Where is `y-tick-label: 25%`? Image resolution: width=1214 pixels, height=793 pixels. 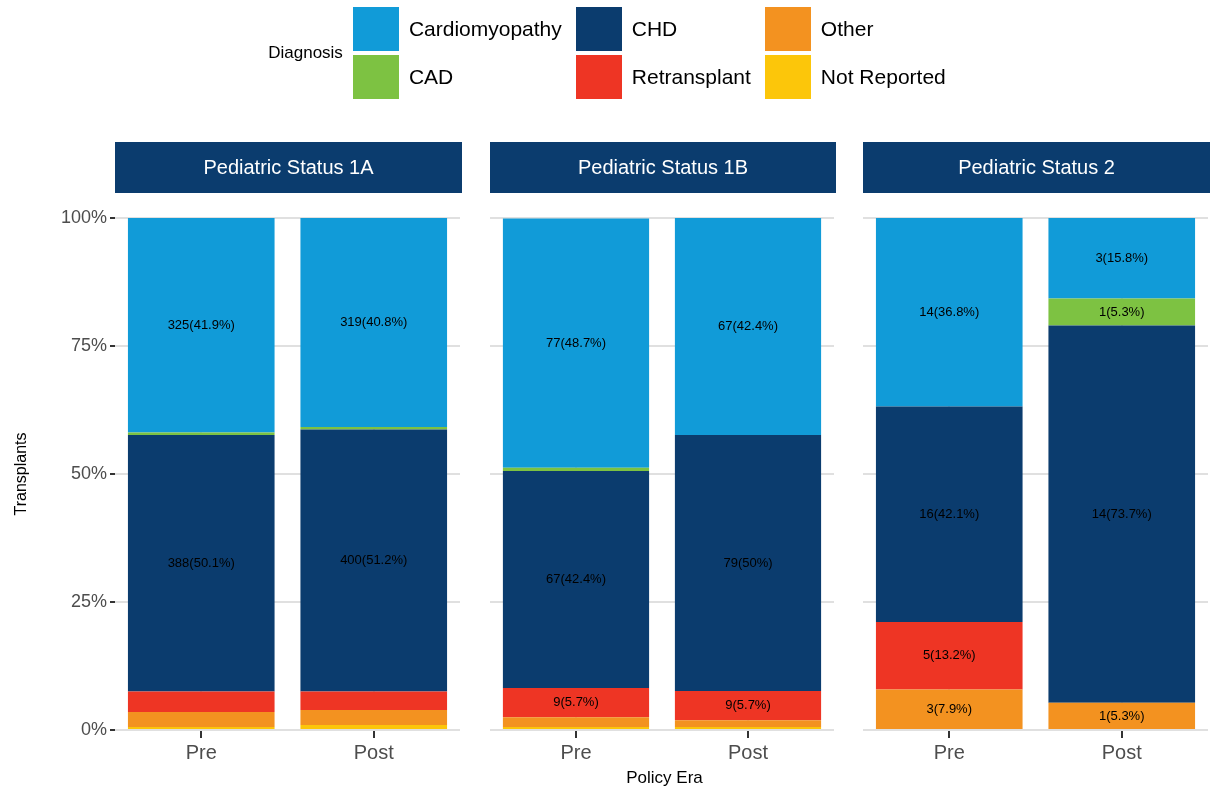
y-tick-label: 25% is located at coordinates (88, 600).